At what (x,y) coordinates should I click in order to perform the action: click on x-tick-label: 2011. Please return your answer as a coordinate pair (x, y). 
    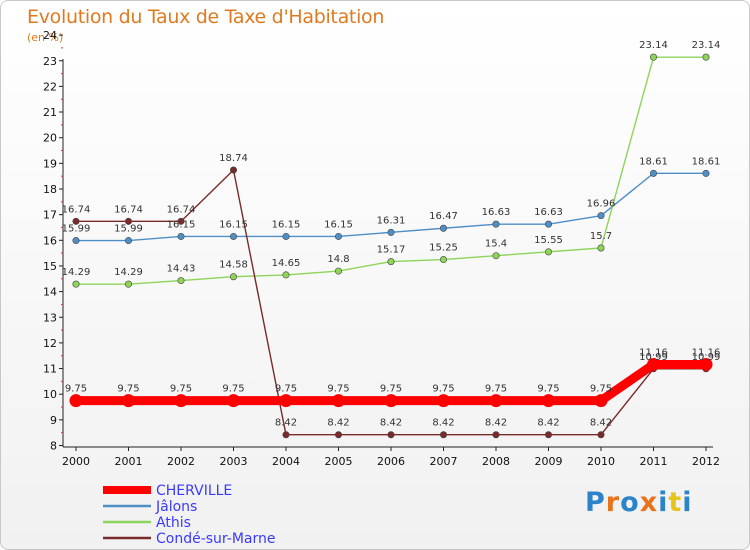
    Looking at the image, I should click on (654, 461).